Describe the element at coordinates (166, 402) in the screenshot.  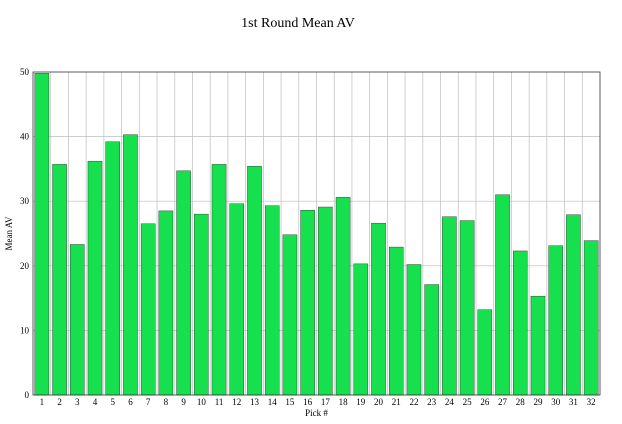
I see `x-tick-label: 8` at that location.